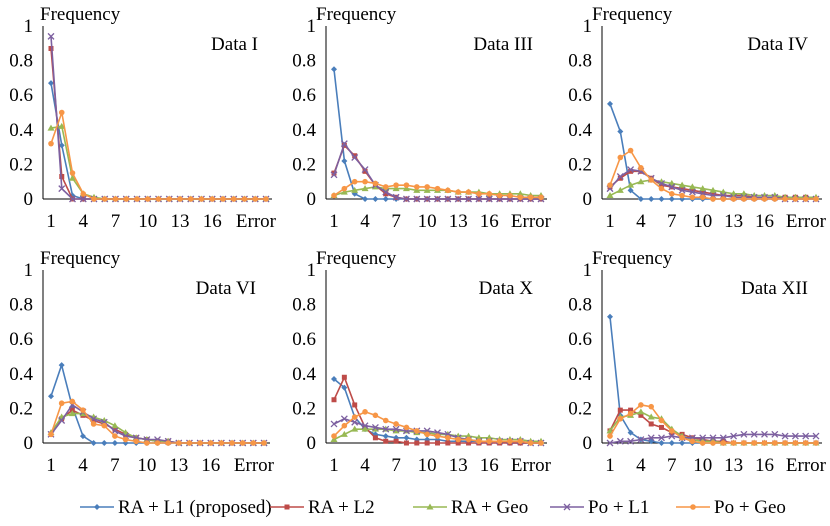 The width and height of the screenshot is (830, 526). Describe the element at coordinates (489, 507) in the screenshot. I see `legend-label: RA + Geo` at that location.